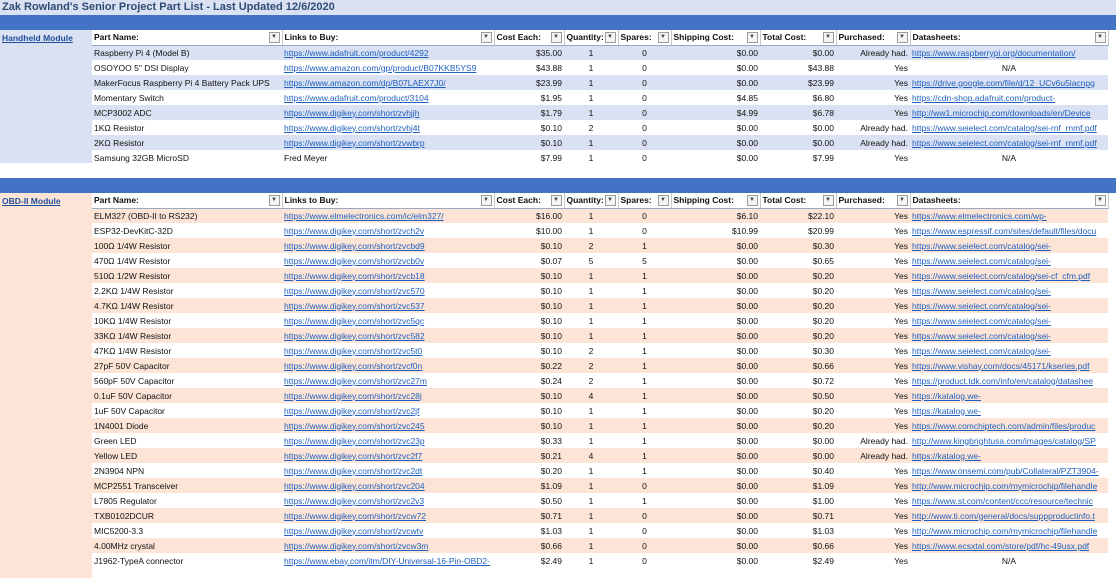 This screenshot has width=1116, height=578. I want to click on header-purchased: Purchased: ▼, so click(873, 38).